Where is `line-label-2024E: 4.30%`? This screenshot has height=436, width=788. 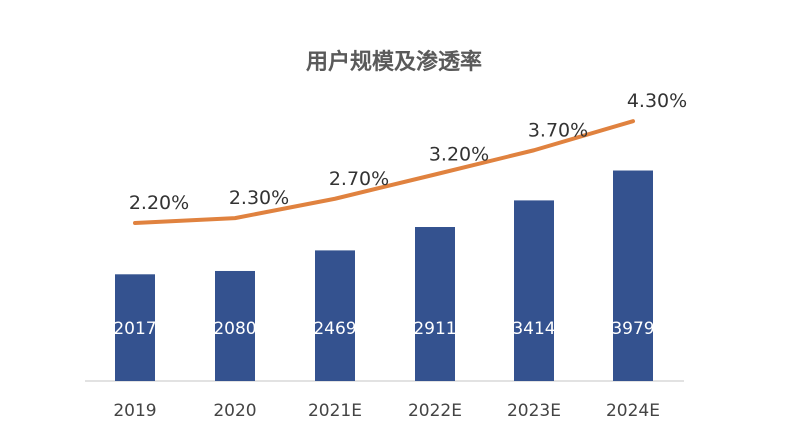
line-label-2024E: 4.30% is located at coordinates (657, 101).